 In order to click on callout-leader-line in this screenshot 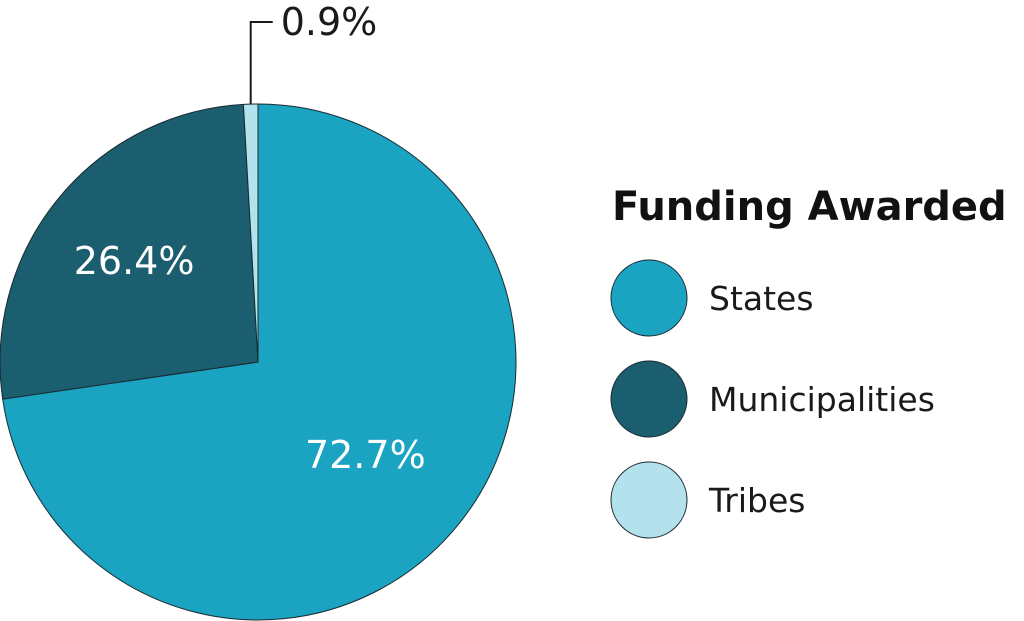, I will do `click(261, 63)`.